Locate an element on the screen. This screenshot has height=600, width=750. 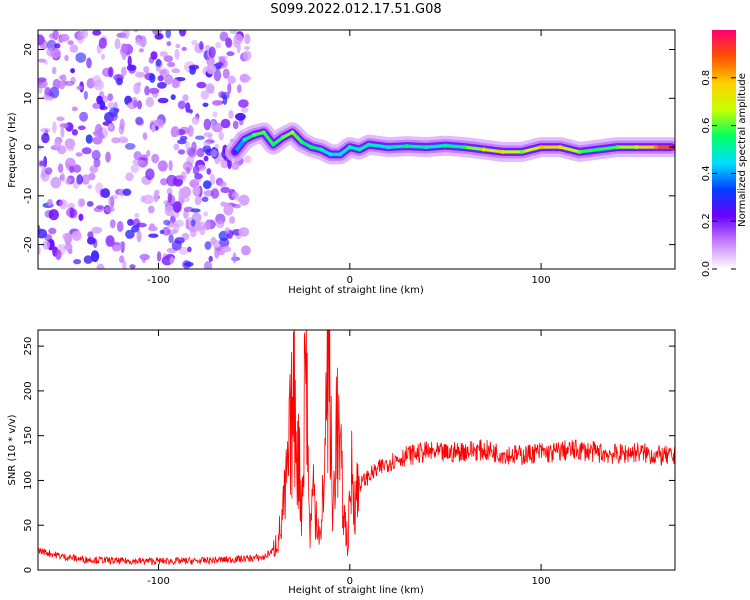
y-tick-label: 0 is located at coordinates (28, 147).